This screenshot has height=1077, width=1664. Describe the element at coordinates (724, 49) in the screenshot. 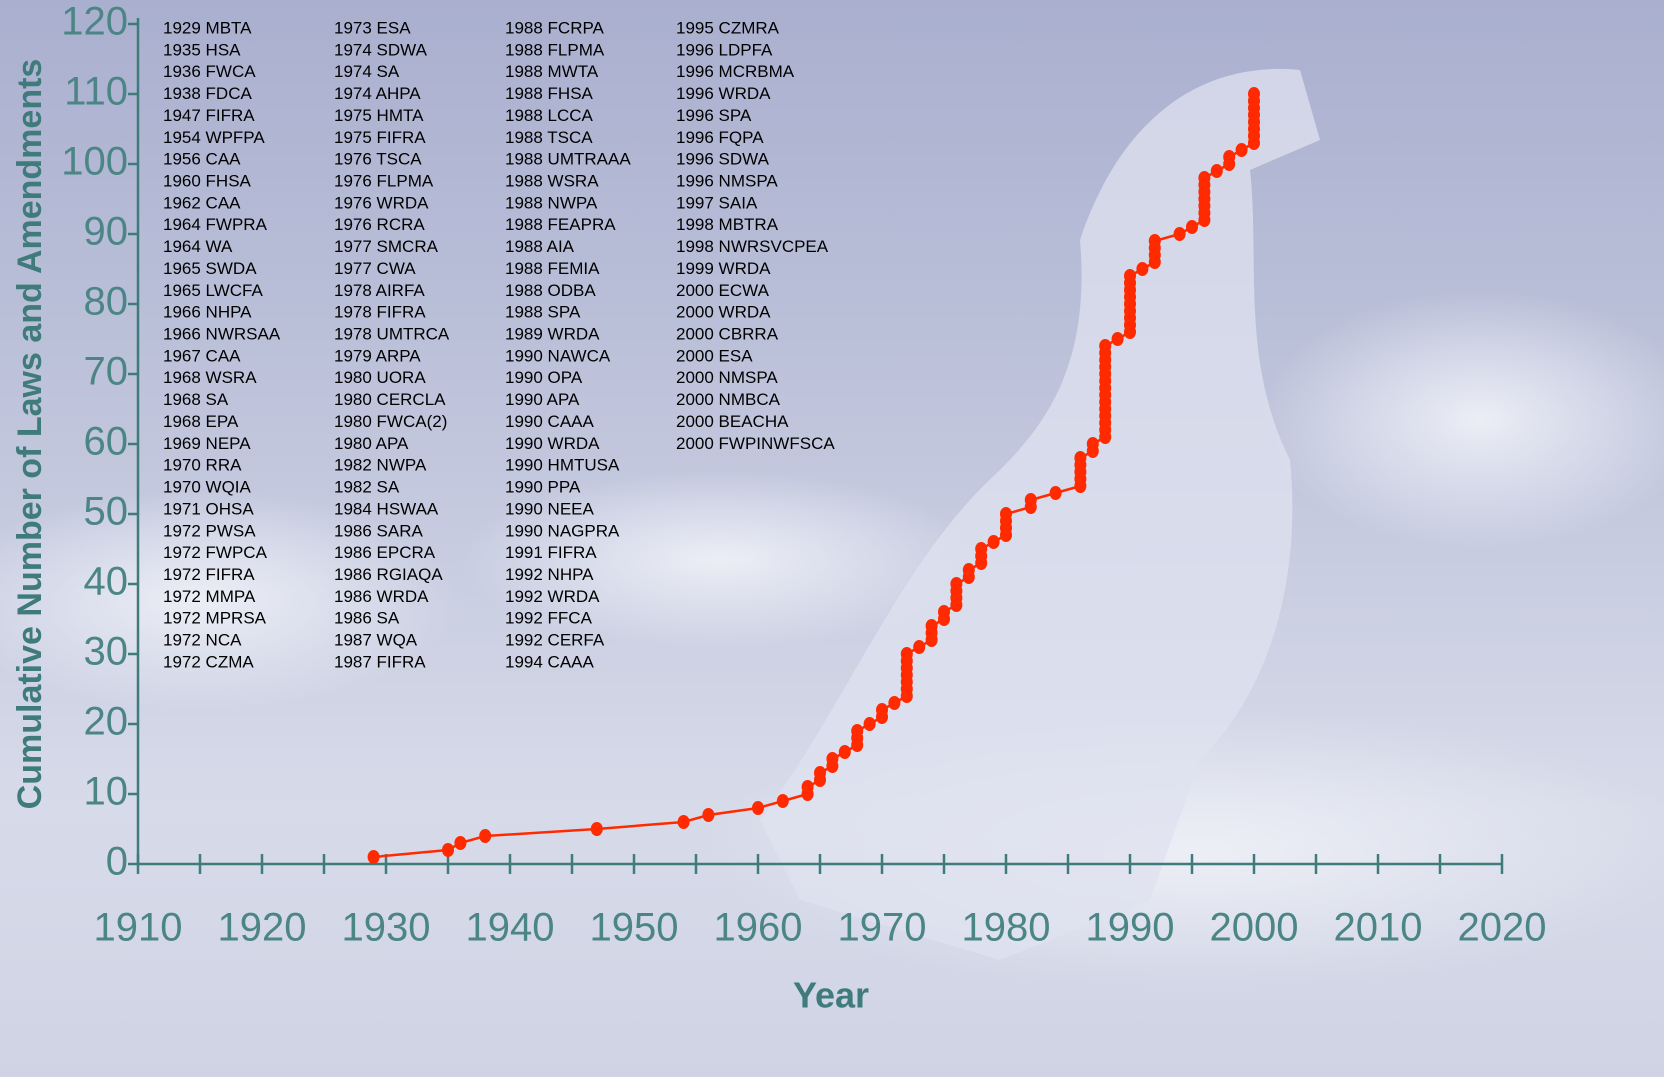

I see `law-entry: 1996 LDPFA` at that location.